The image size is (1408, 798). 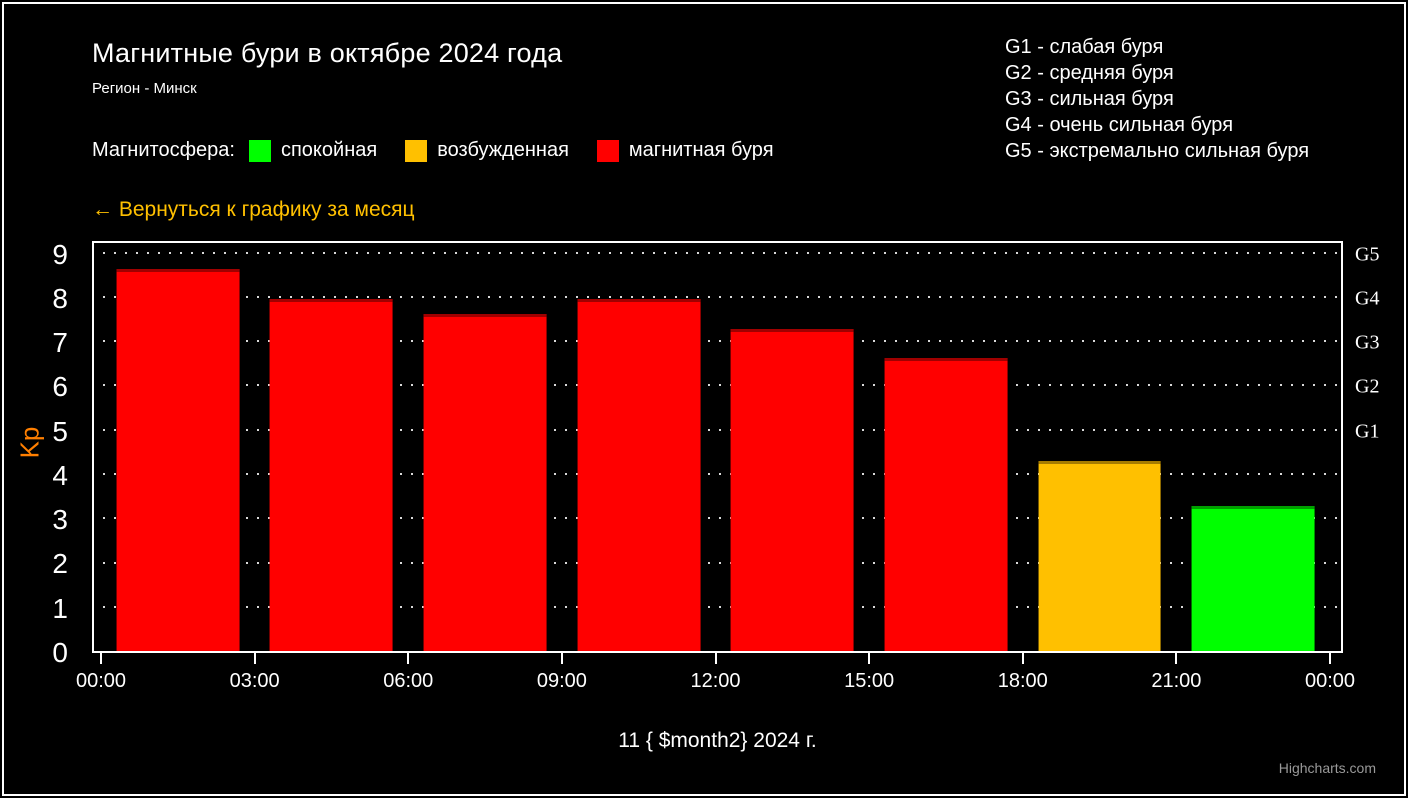 What do you see at coordinates (178, 461) in the screenshot?
I see `kp-bar-00:00-03:00` at bounding box center [178, 461].